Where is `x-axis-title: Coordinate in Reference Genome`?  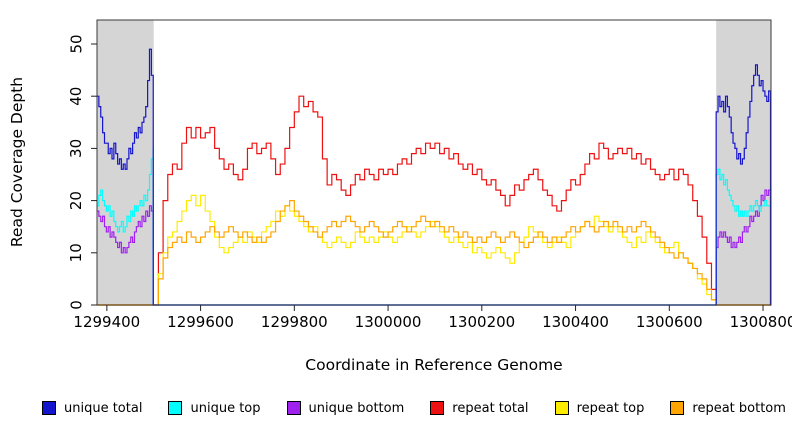 x-axis-title: Coordinate in Reference Genome is located at coordinates (433, 365).